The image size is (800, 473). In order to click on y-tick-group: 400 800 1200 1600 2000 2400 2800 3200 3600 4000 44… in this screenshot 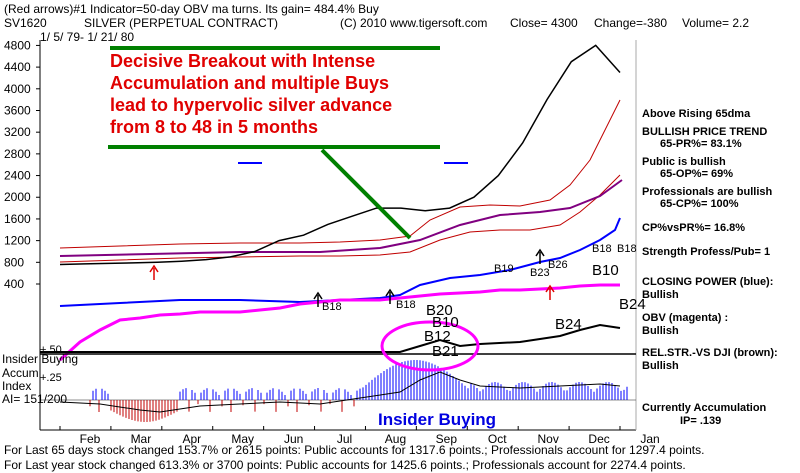, I will do `click(22, 164)`.